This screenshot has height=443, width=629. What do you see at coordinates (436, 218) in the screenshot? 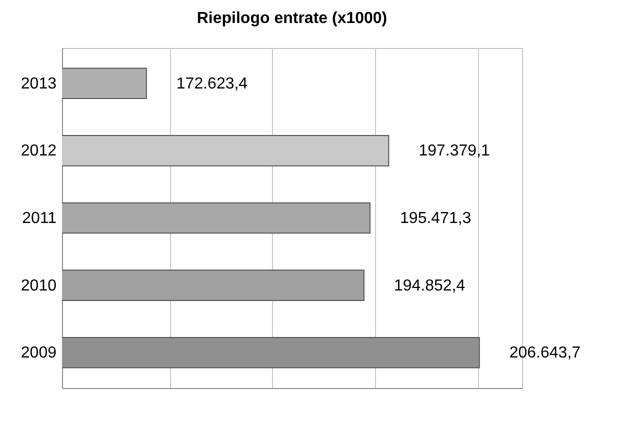
I see `data-label: 195.471,3` at bounding box center [436, 218].